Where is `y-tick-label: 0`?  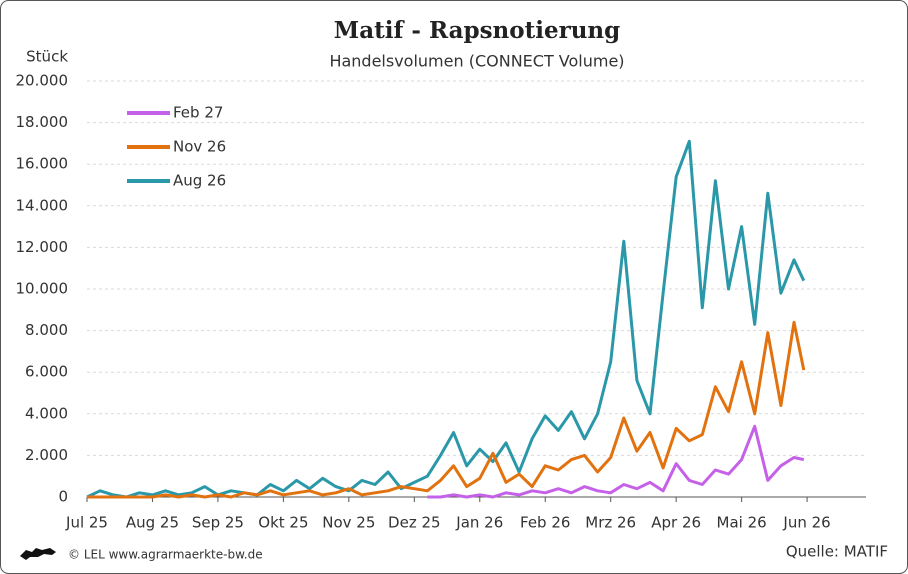
y-tick-label: 0 is located at coordinates (63, 497).